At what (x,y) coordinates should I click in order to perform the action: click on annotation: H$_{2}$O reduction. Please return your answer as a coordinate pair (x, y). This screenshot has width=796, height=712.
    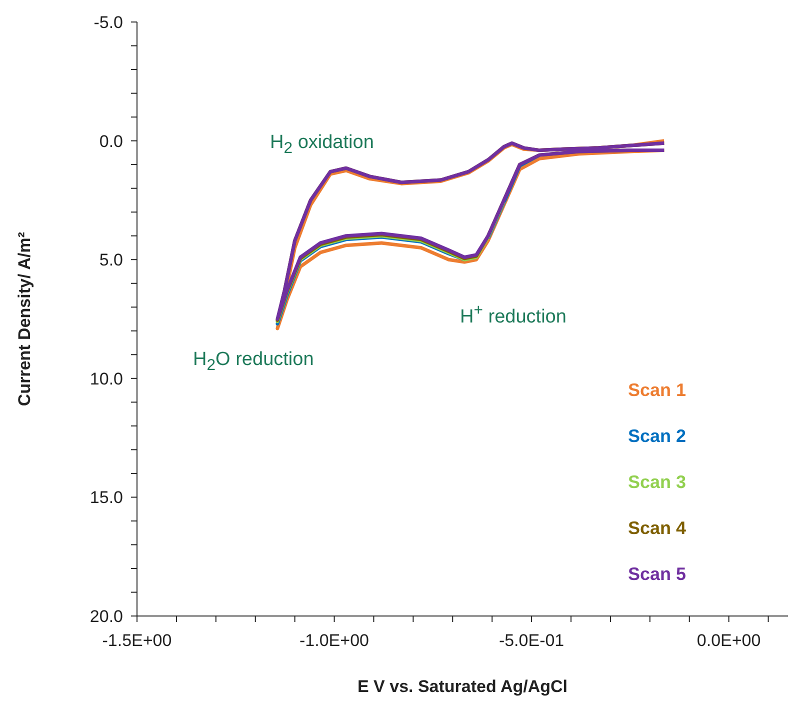
    Looking at the image, I should click on (253, 362).